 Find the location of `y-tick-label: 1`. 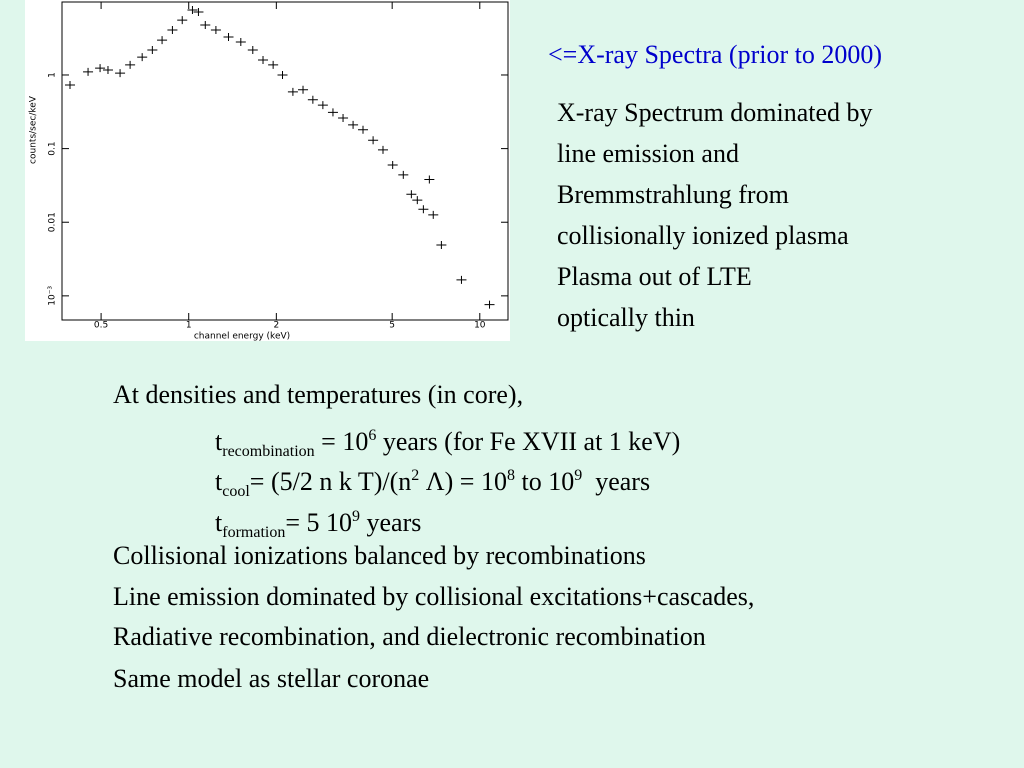

y-tick-label: 1 is located at coordinates (53, 75).